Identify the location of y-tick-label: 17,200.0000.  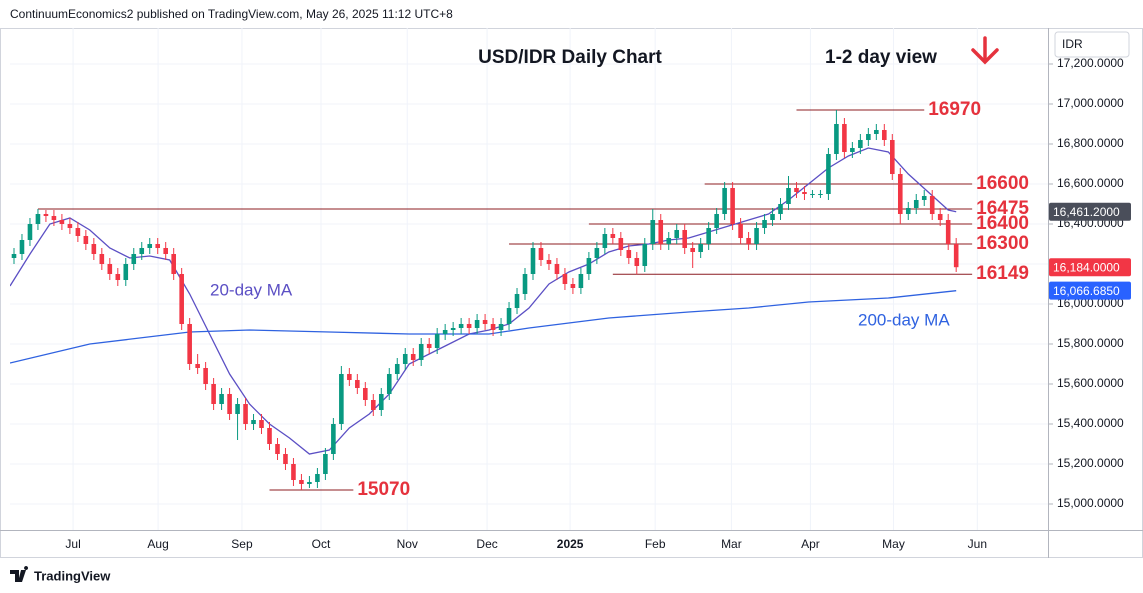
(1090, 63).